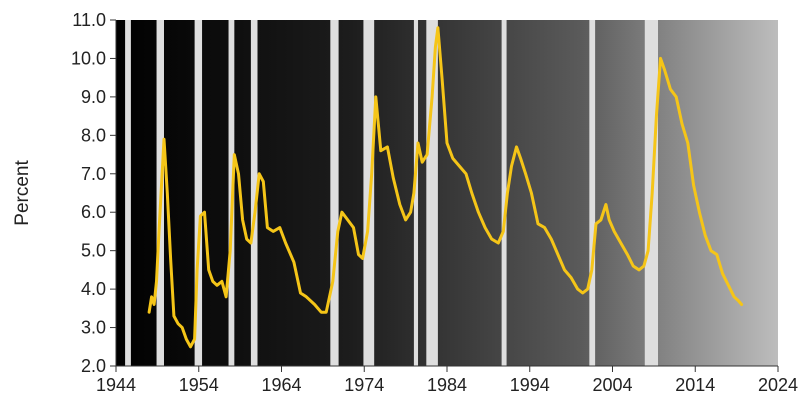  Describe the element at coordinates (612, 385) in the screenshot. I see `x-tick-label-6: 2004` at that location.